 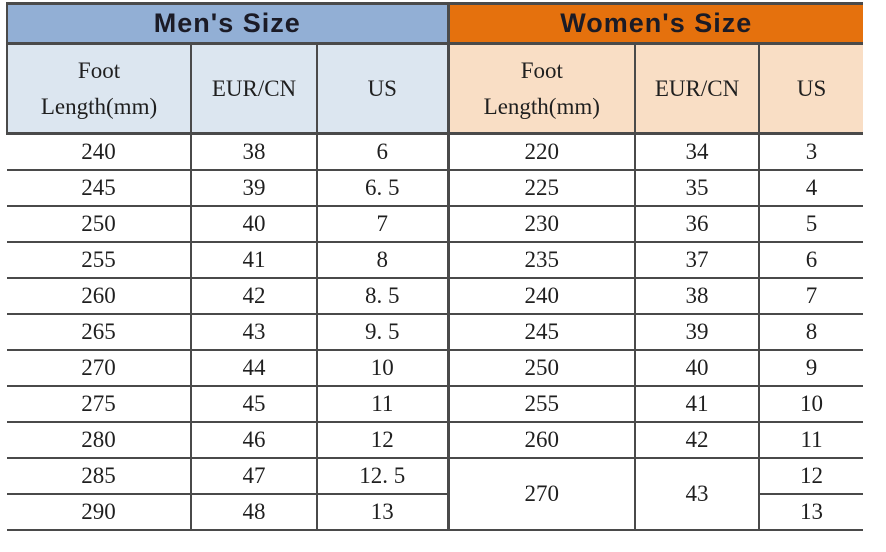 What do you see at coordinates (541, 439) in the screenshot?
I see `women-foot-length-cell: 260` at bounding box center [541, 439].